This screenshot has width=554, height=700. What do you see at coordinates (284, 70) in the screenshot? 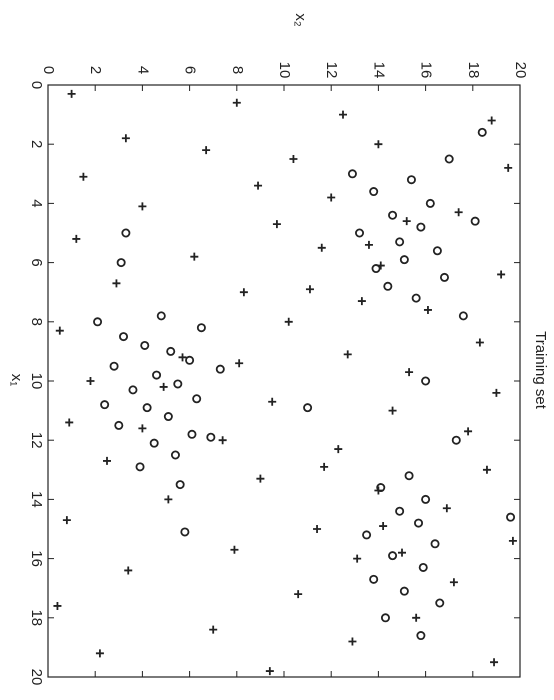
I see `x2-tick-label: 10` at bounding box center [284, 70].